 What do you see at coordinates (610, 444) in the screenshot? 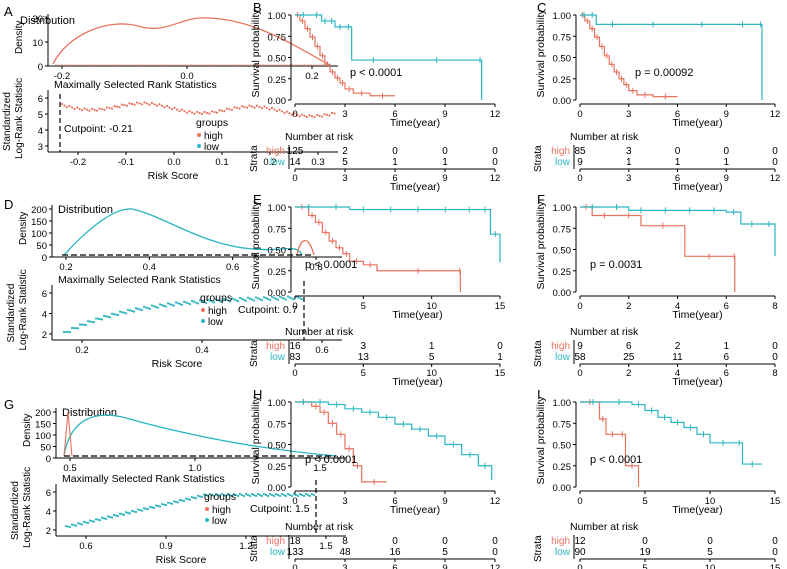
I see `km-curve-high` at bounding box center [610, 444].